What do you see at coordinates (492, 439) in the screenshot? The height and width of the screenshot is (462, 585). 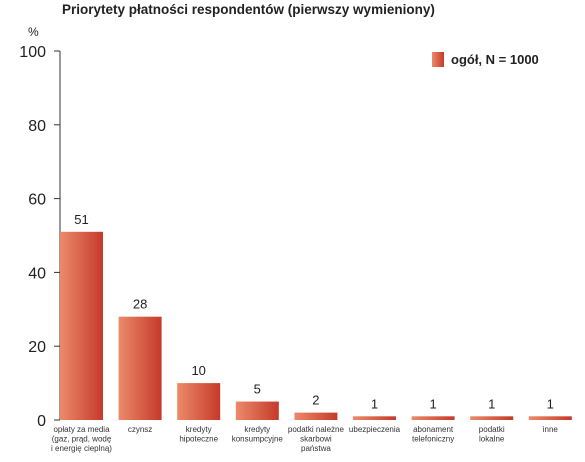 I see `x-tick-label-line: lokalne` at bounding box center [492, 439].